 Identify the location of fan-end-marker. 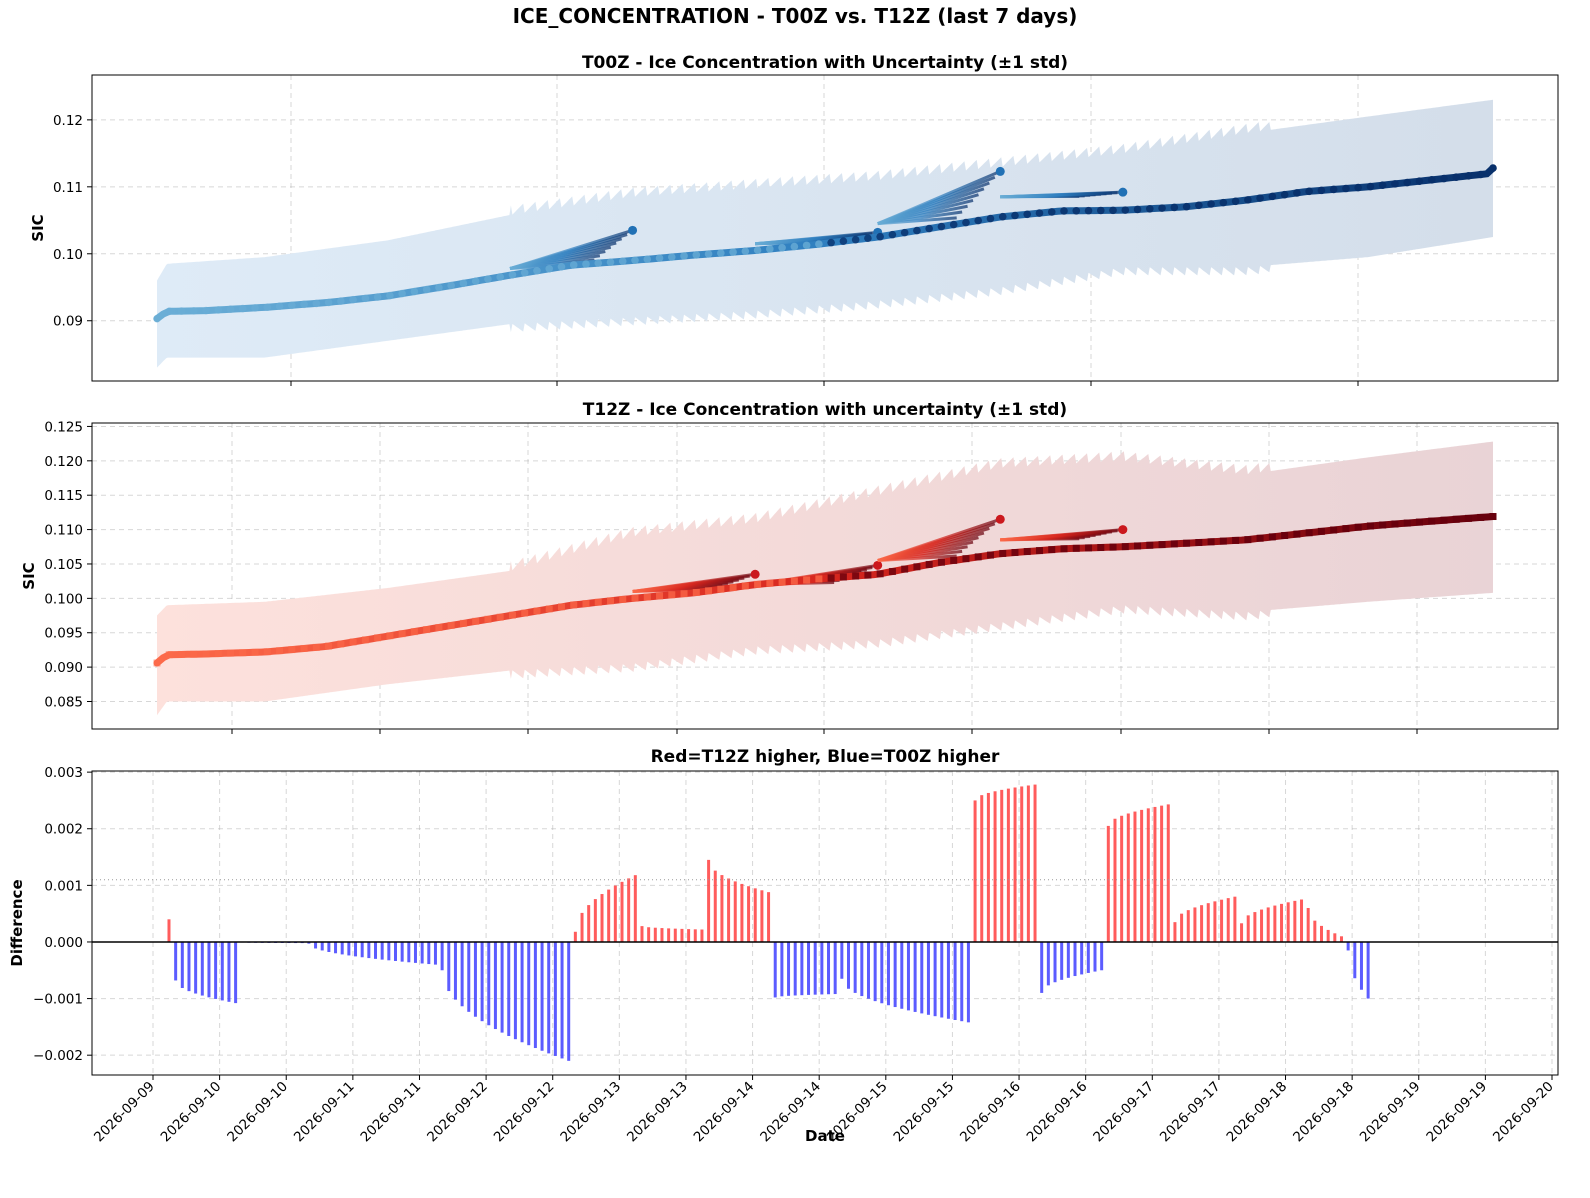
(755, 574).